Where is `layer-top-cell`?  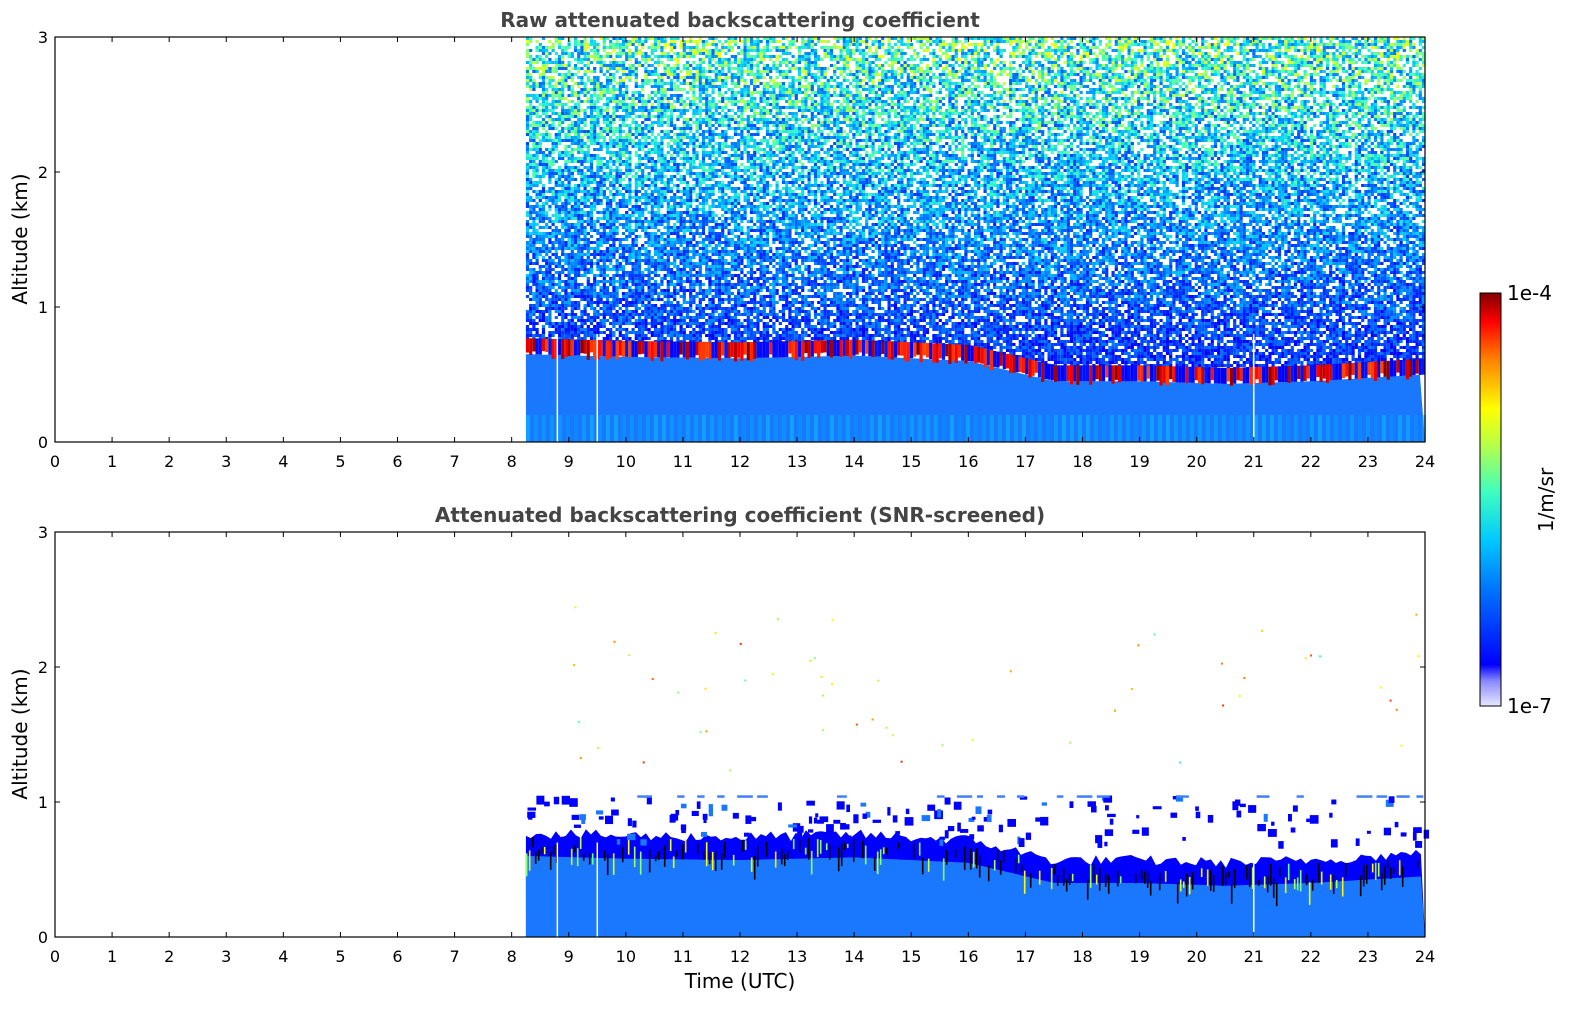 layer-top-cell is located at coordinates (671, 349).